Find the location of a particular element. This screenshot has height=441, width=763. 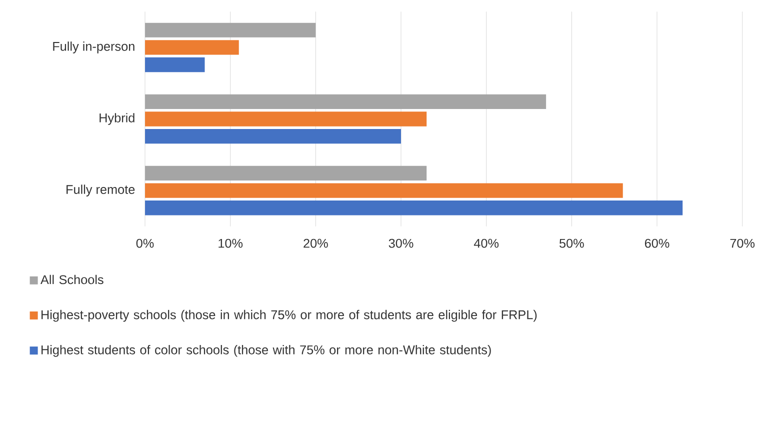

x-tick-label: 20% is located at coordinates (316, 243).